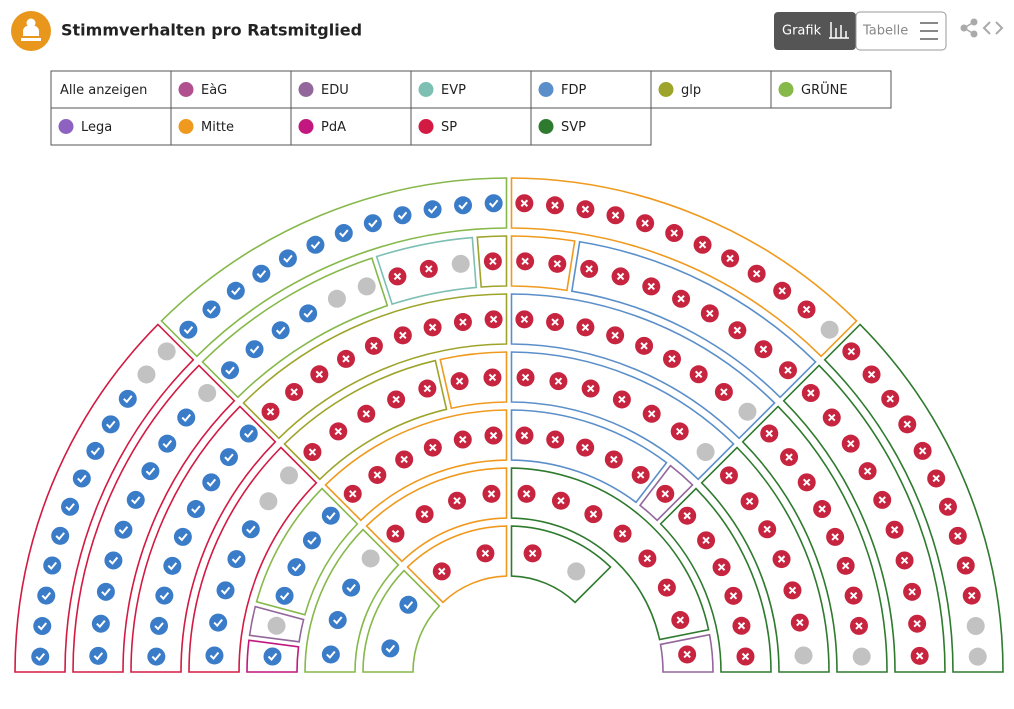 This screenshot has height=709, width=1014. I want to click on legend-label: PdA, so click(333, 127).